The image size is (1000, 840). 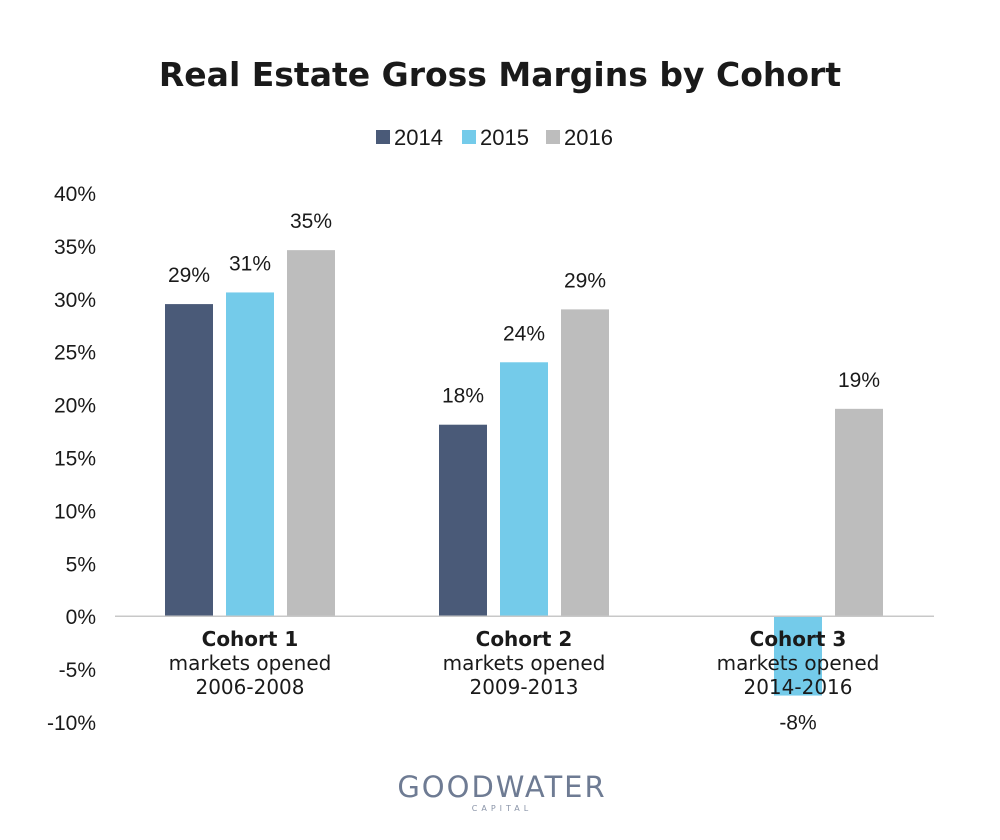 What do you see at coordinates (500, 74) in the screenshot?
I see `chart-title: Real Estate Gross Margins by Cohort` at bounding box center [500, 74].